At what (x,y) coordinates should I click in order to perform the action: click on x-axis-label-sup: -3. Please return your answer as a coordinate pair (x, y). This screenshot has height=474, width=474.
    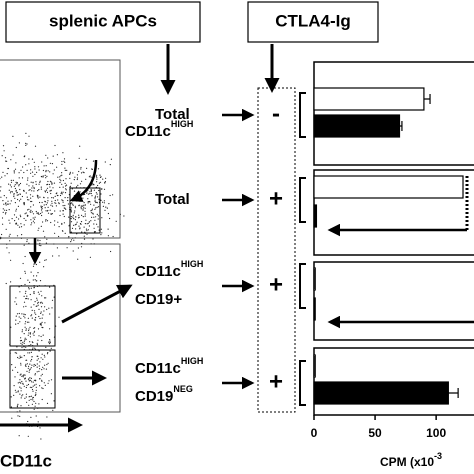
    Looking at the image, I should click on (438, 456).